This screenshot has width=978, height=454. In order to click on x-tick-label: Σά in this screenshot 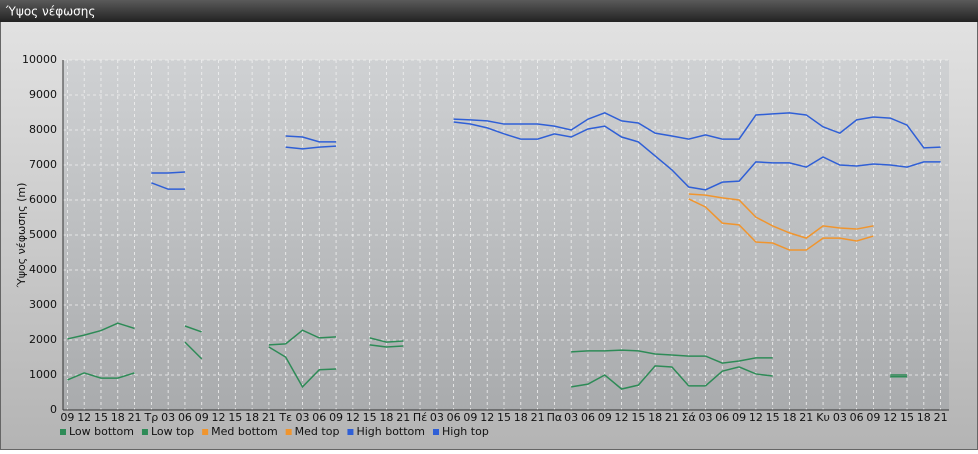, I will do `click(689, 417)`.